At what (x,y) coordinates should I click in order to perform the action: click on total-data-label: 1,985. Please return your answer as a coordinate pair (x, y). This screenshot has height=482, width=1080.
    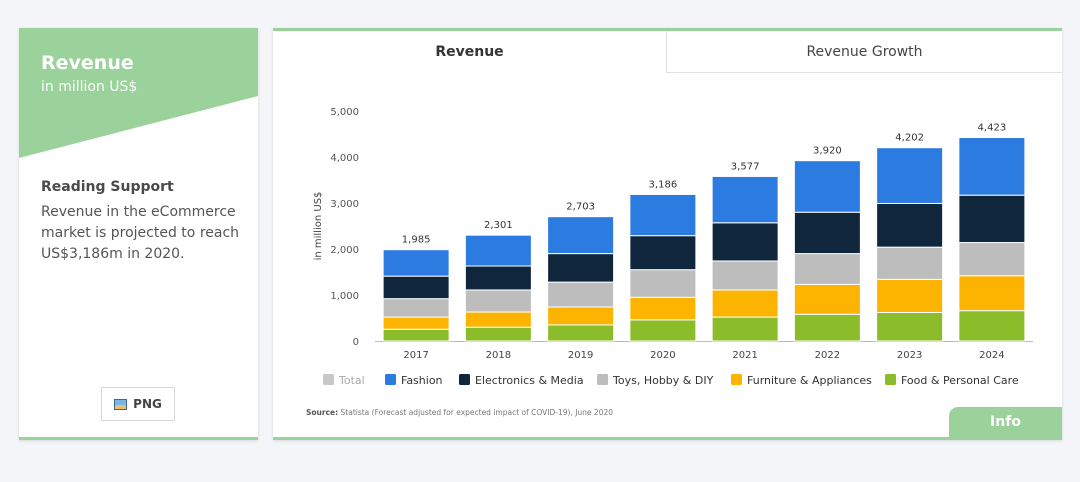
    Looking at the image, I should click on (416, 240).